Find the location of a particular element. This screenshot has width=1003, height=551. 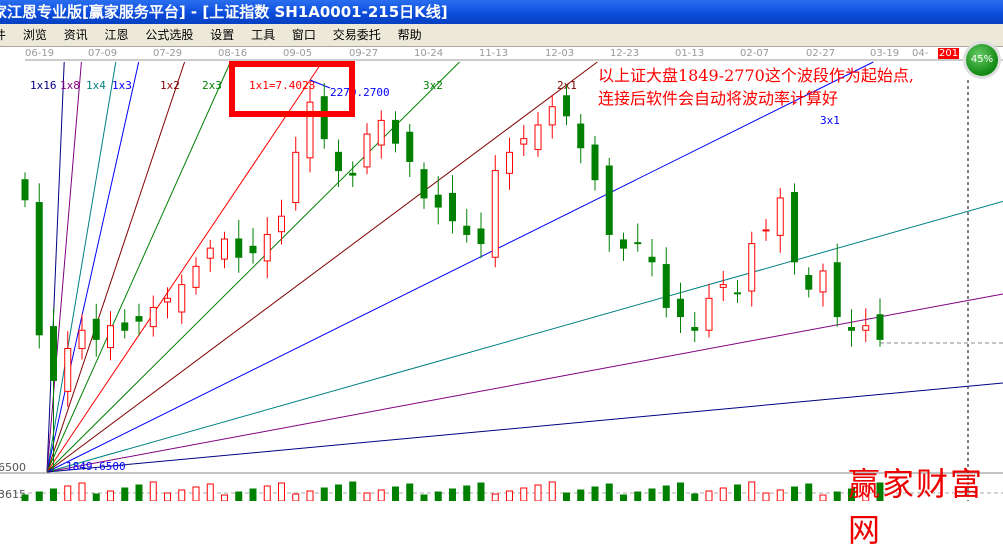

gann-line-1x8 is located at coordinates (64, 267).